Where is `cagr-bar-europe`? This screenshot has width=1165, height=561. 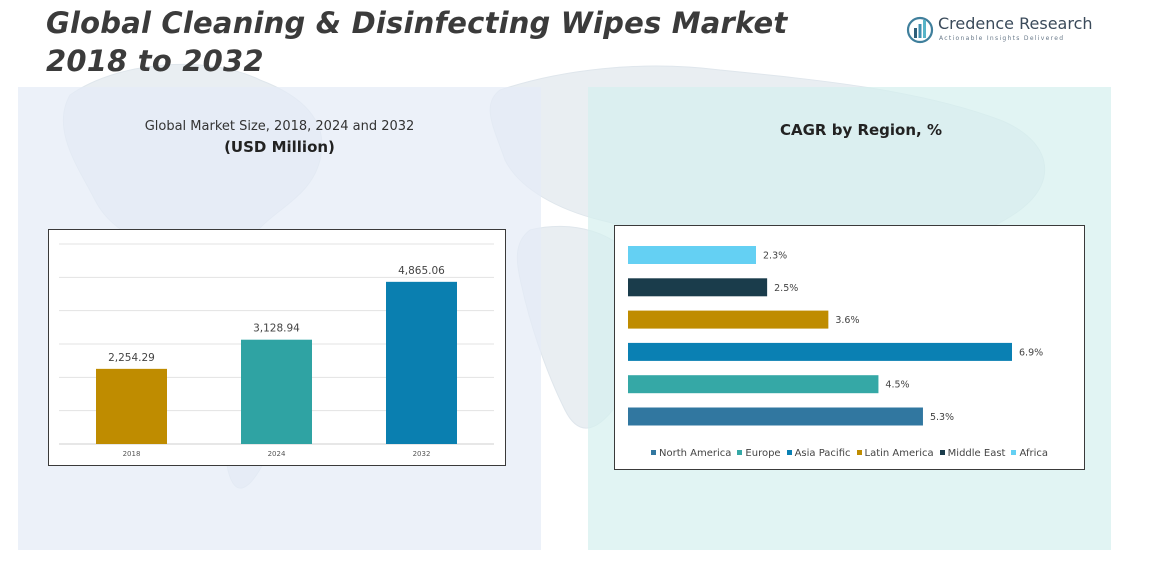 cagr-bar-europe is located at coordinates (753, 384).